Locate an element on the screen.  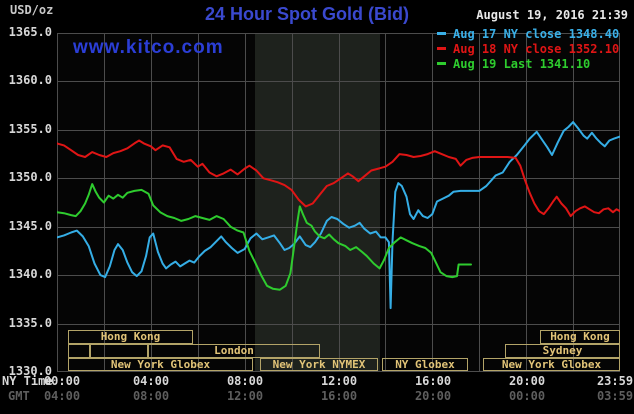
x-tick-label-ny-time: 12:00 is located at coordinates (339, 381).